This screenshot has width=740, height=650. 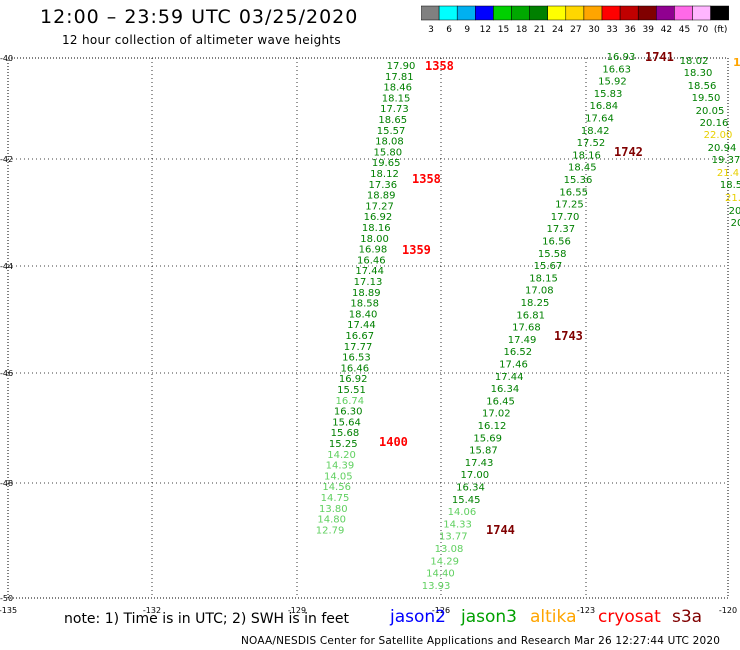 I want to click on swh-value: 13.80, so click(x=333, y=509).